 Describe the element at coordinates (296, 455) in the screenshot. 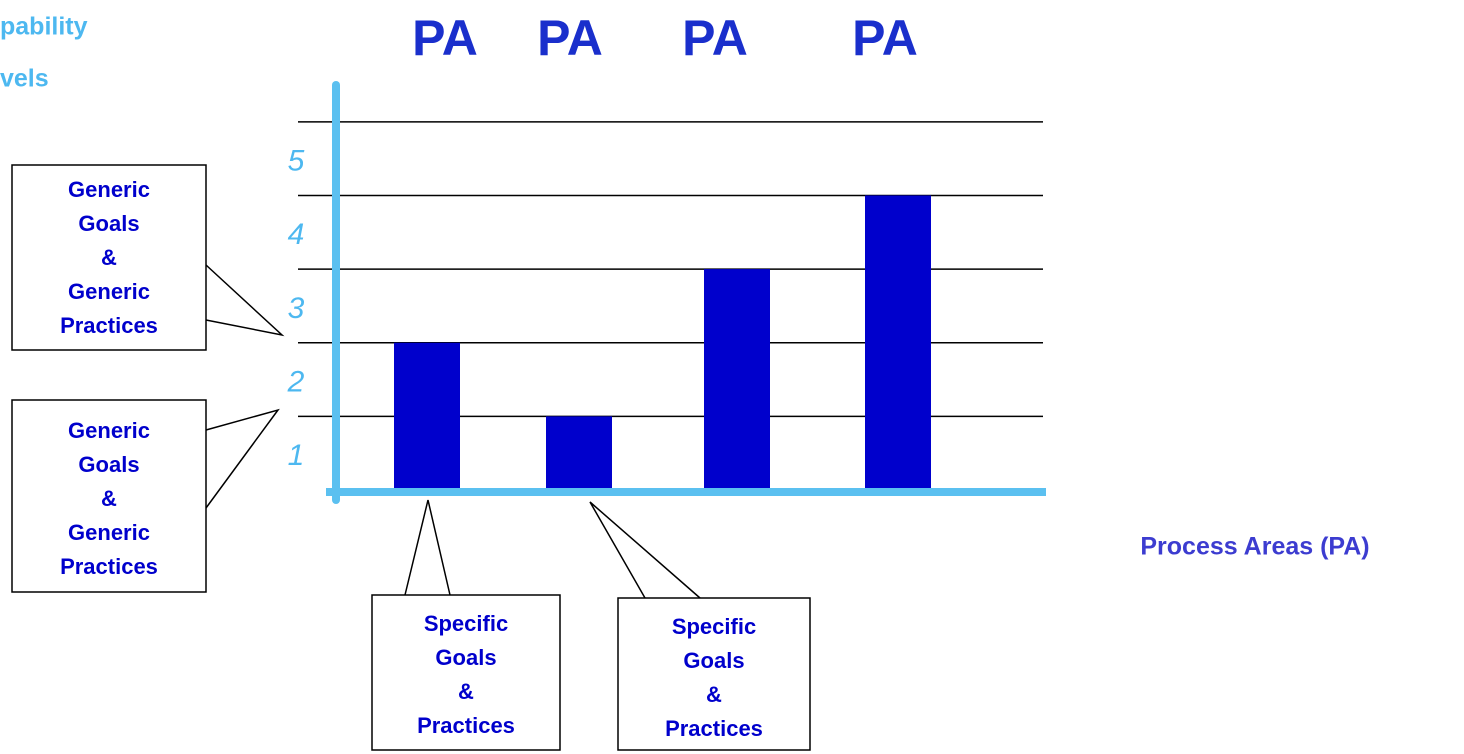

I see `y-tick-label: 1` at that location.